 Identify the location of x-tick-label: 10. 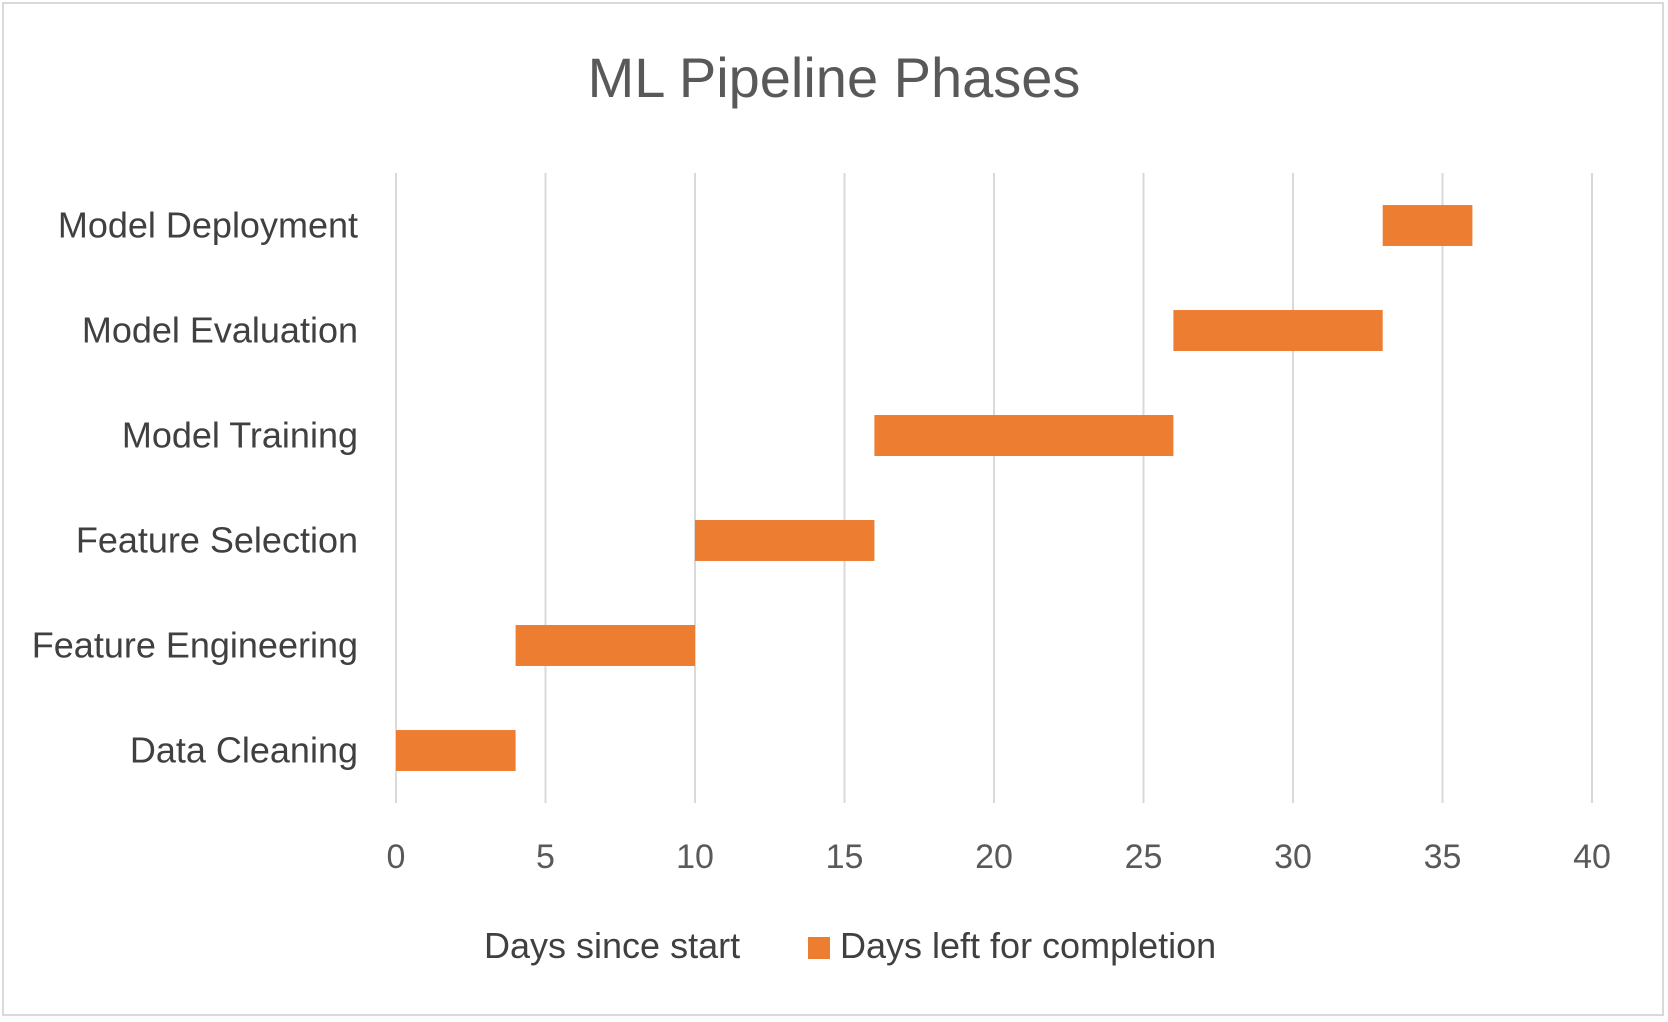
(695, 857).